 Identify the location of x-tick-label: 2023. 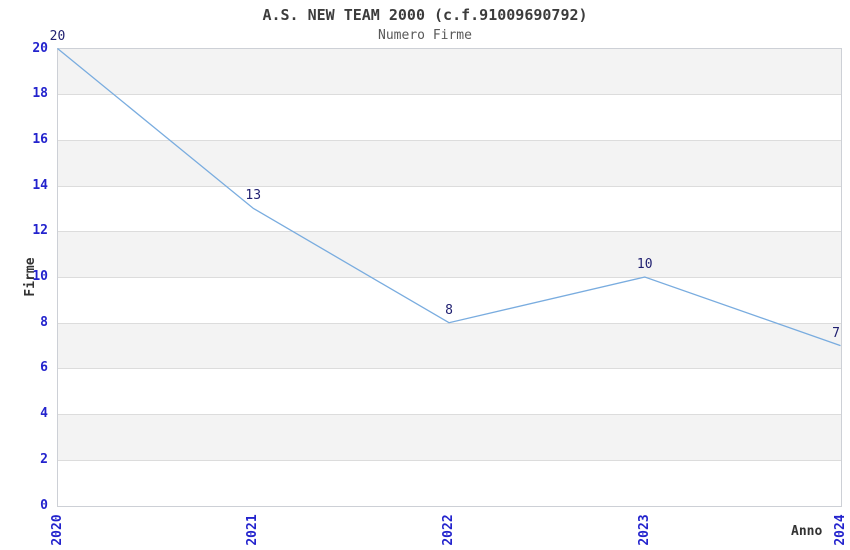
(644, 530).